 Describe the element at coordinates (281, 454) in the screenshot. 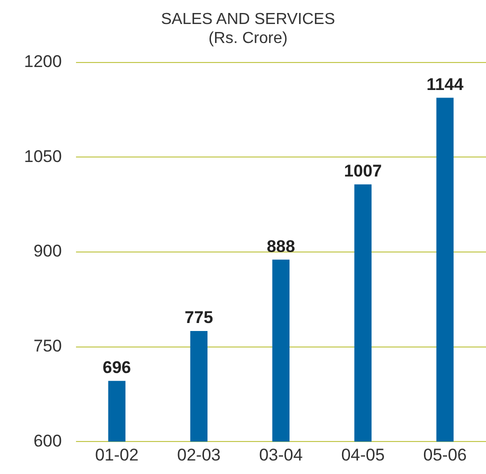

I see `x-tick-label: 03-04` at that location.